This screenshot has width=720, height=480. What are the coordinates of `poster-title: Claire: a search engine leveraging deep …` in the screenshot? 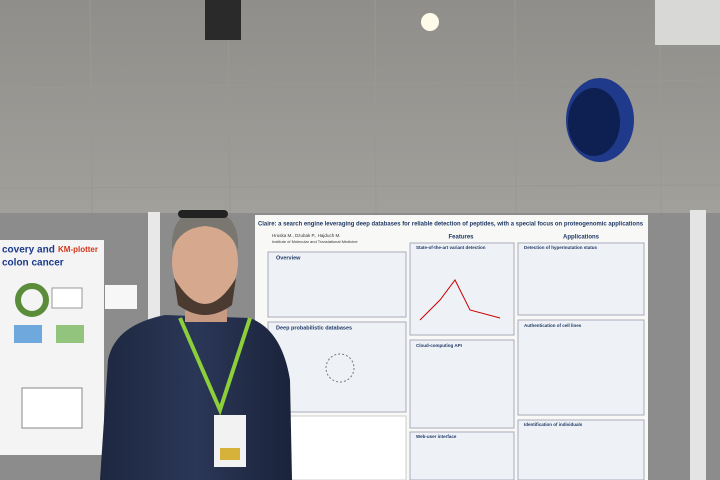 It's located at (451, 225).